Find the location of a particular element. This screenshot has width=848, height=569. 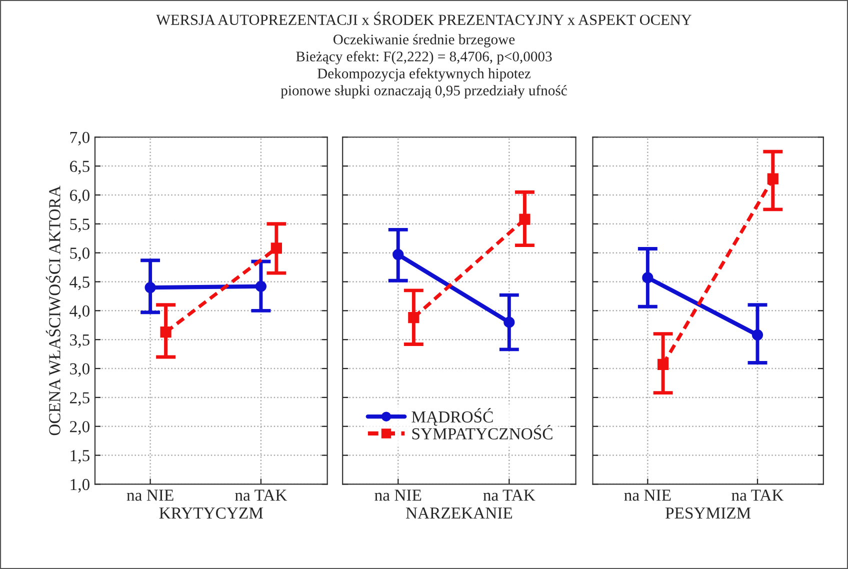

y-tick-label: 1,0 is located at coordinates (80, 485).